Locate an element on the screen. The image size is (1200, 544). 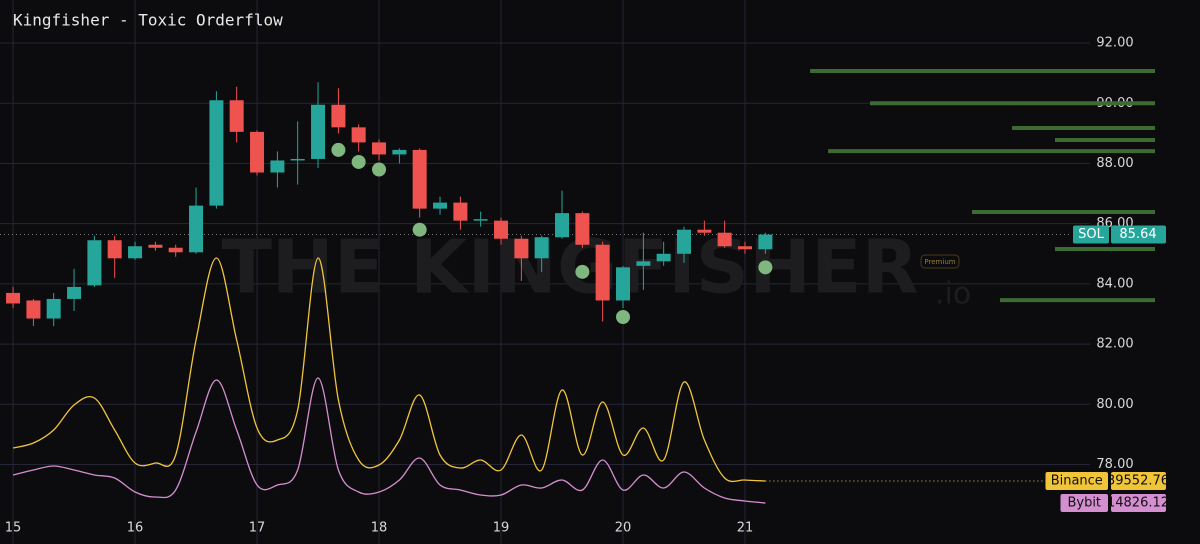
legend-value: 14826.12 is located at coordinates (1138, 502).